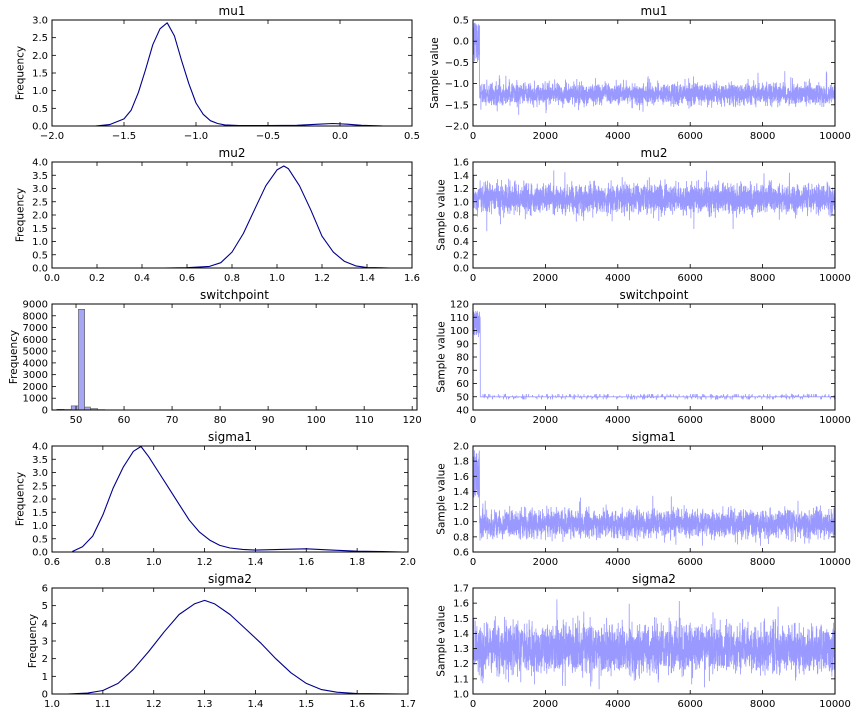 The height and width of the screenshot is (714, 857). Describe the element at coordinates (172, 420) in the screenshot. I see `x-tick-label: 70` at that location.